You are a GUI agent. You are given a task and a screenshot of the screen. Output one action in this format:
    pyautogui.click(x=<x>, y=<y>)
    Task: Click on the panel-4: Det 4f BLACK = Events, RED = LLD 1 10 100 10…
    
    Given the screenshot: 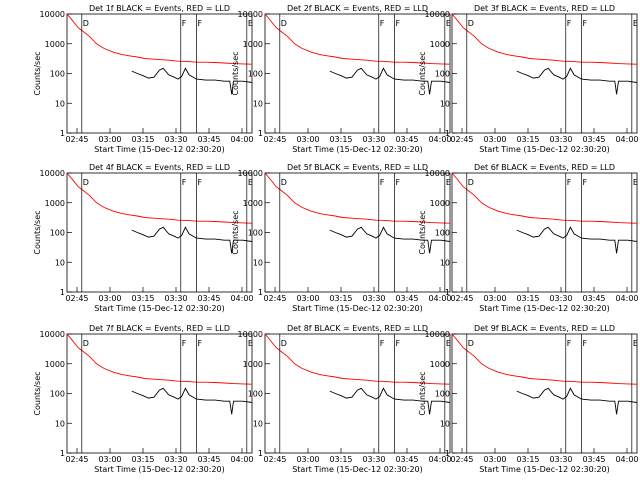 What is the action you would take?
    pyautogui.click(x=143, y=238)
    